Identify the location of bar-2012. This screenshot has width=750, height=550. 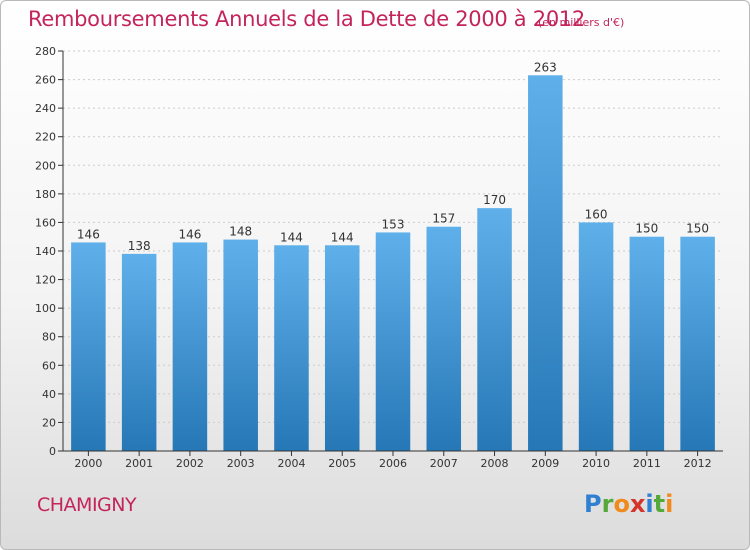
(697, 343).